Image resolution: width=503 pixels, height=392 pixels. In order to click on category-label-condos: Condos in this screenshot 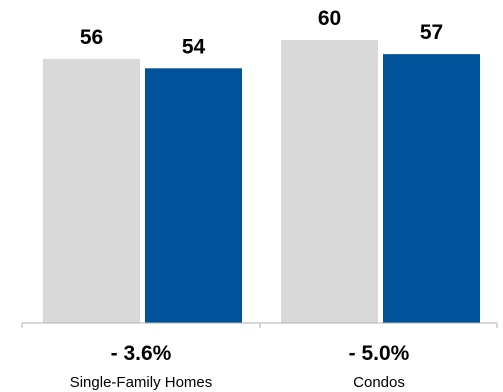, I will do `click(379, 382)`.